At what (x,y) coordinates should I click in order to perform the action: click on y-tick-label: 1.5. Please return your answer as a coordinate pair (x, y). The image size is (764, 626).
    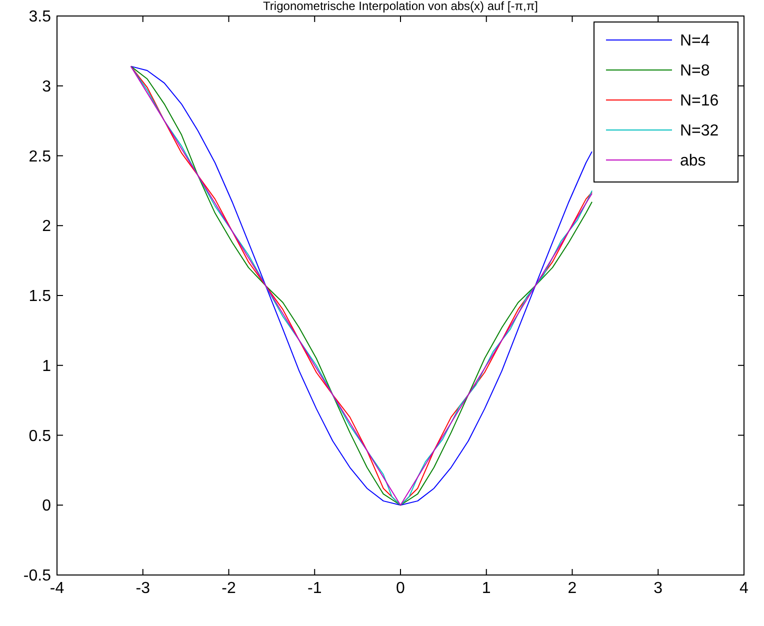
    Looking at the image, I should click on (40, 297).